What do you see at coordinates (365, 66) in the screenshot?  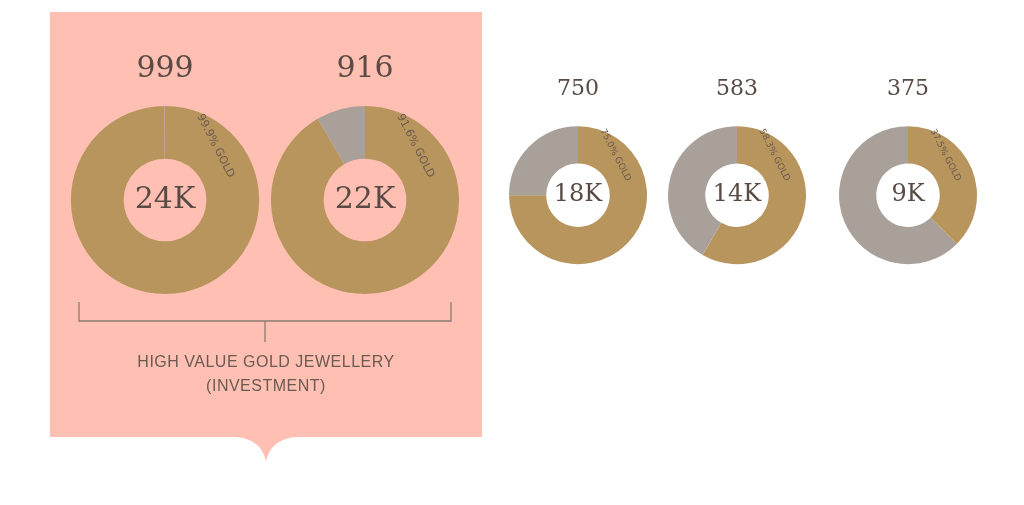 I see `chart-title: 916` at bounding box center [365, 66].